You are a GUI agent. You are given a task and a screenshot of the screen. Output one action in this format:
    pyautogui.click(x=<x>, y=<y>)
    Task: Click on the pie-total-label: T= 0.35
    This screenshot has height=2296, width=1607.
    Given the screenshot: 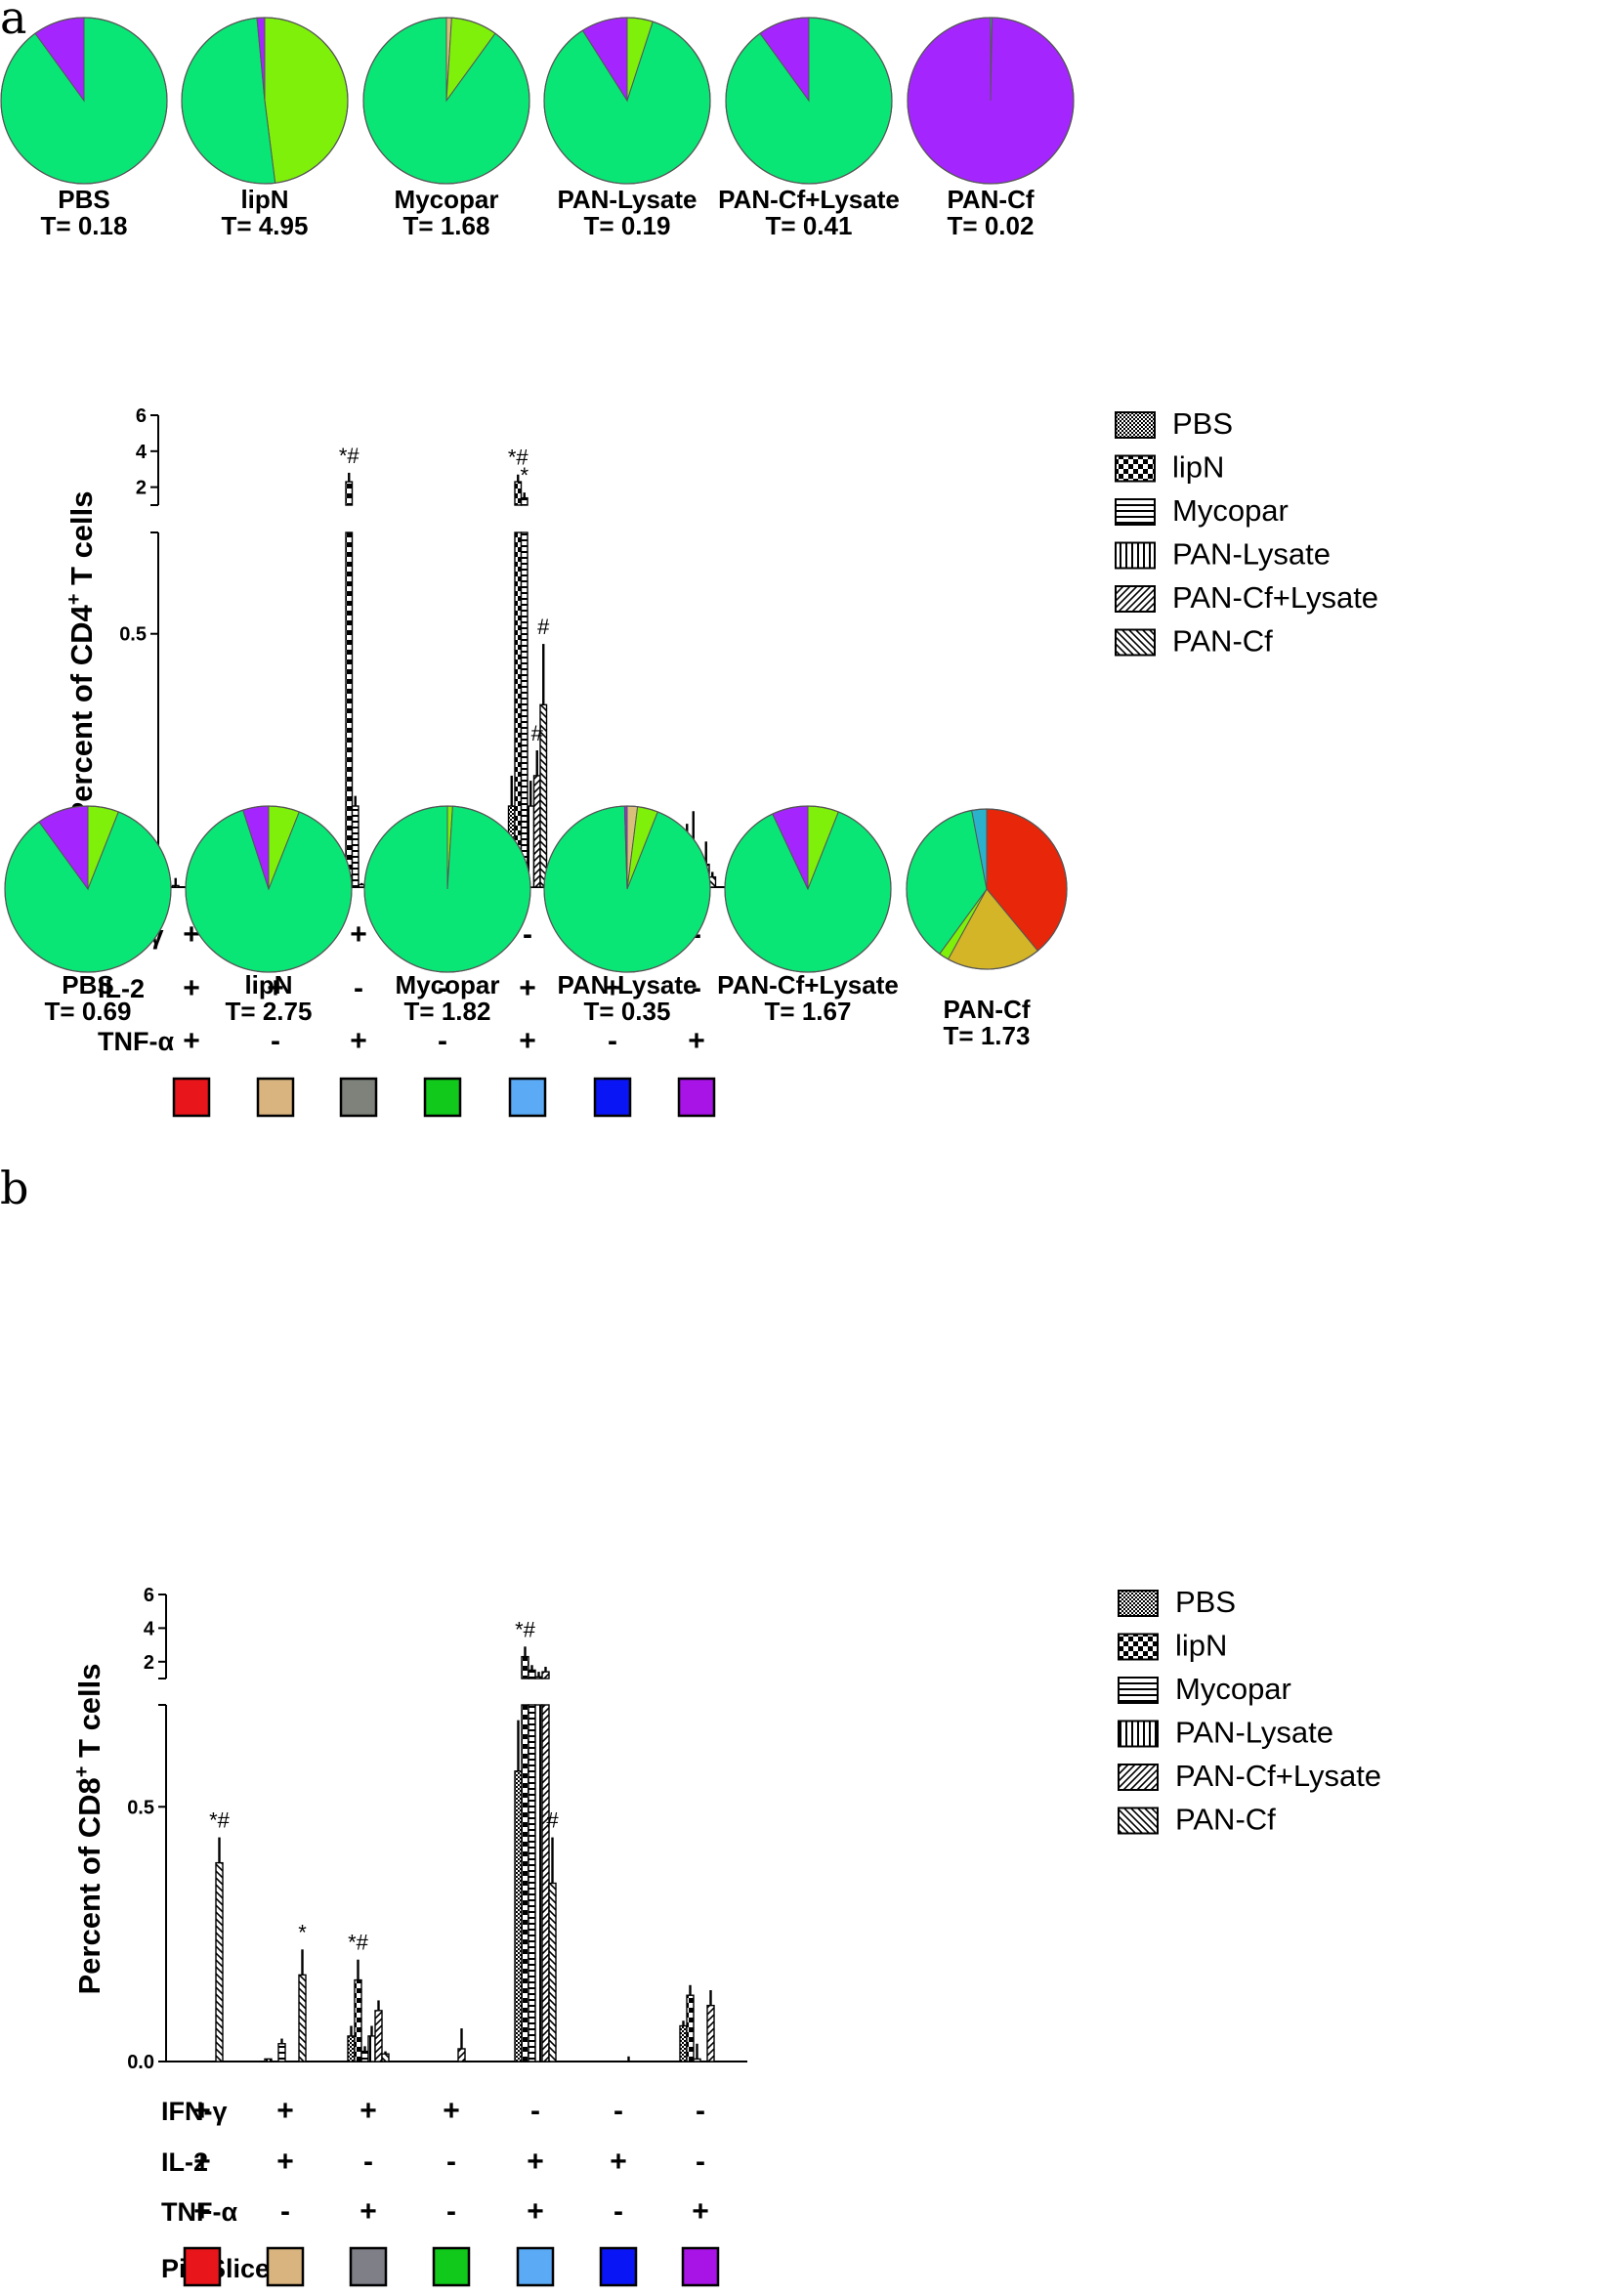 What is the action you would take?
    pyautogui.click(x=628, y=1012)
    